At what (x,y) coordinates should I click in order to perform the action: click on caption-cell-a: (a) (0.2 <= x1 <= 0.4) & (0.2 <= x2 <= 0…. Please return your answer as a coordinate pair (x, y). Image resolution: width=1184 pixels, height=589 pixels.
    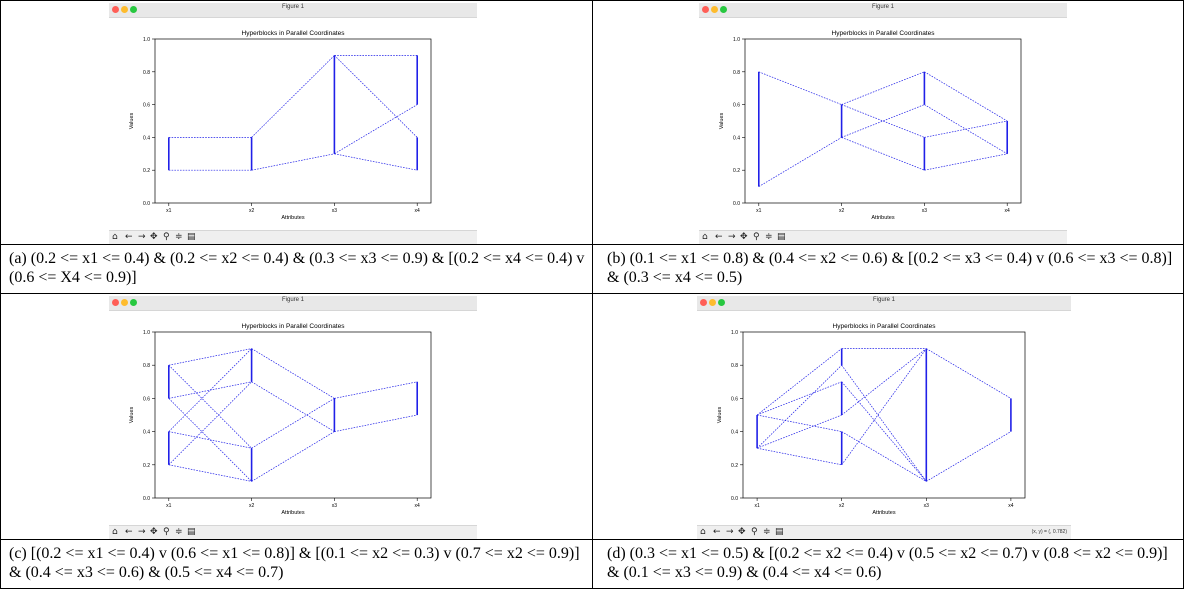
    Looking at the image, I should click on (296, 269).